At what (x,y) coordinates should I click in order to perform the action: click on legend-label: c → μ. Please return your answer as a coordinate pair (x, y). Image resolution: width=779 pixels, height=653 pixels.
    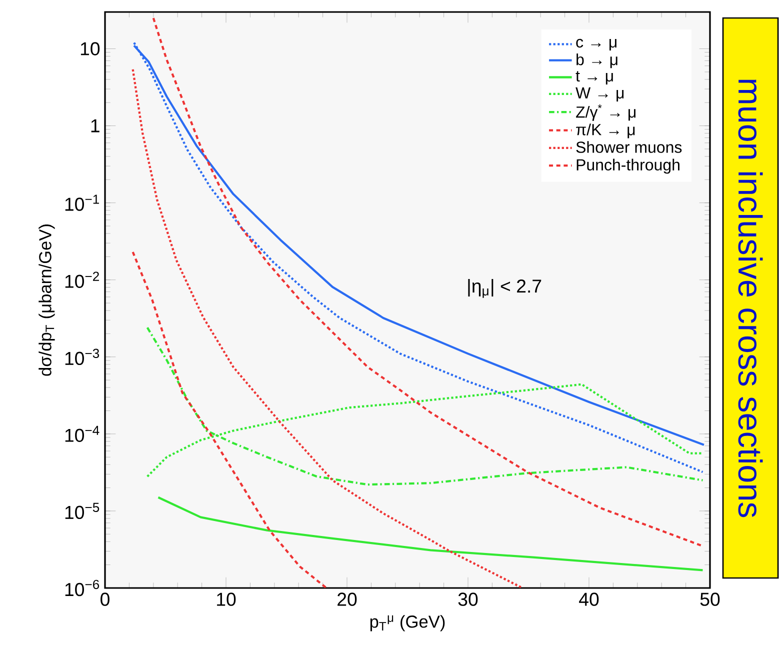
    Looking at the image, I should click on (596, 44).